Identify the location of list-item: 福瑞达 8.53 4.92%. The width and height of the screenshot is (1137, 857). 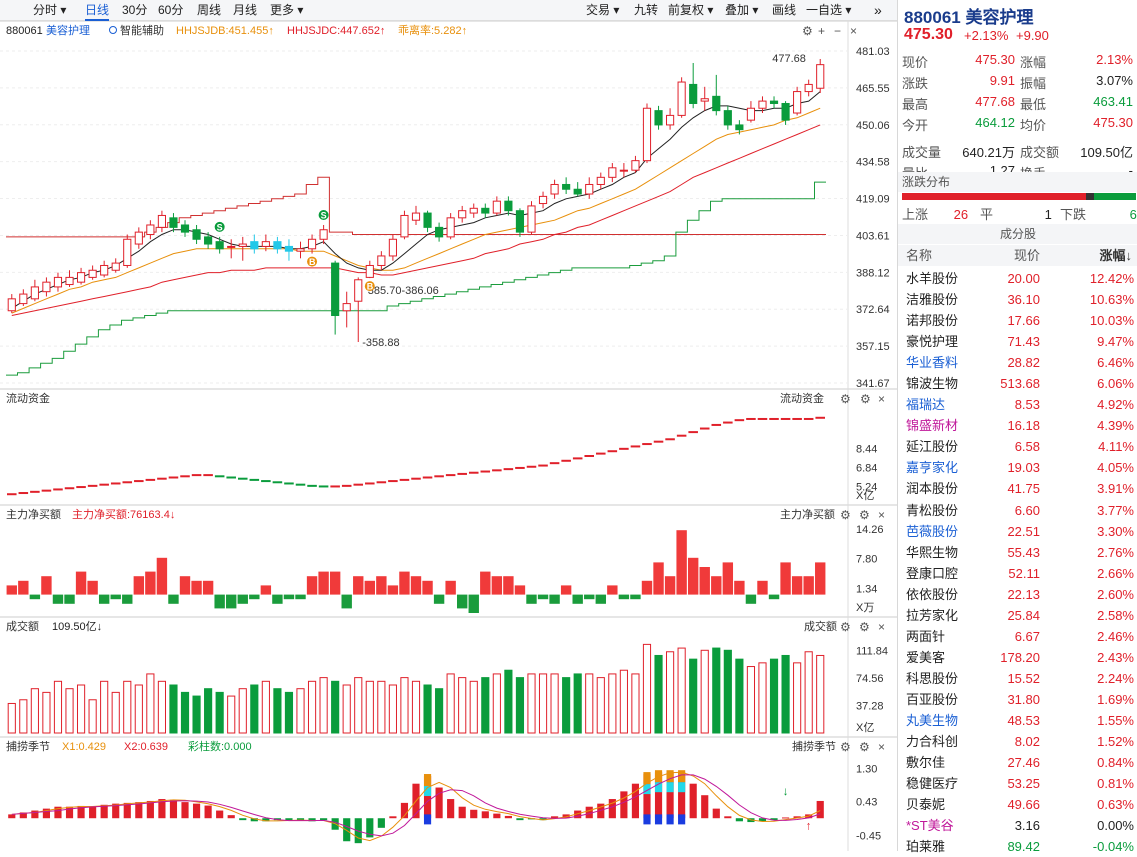
(1017, 404).